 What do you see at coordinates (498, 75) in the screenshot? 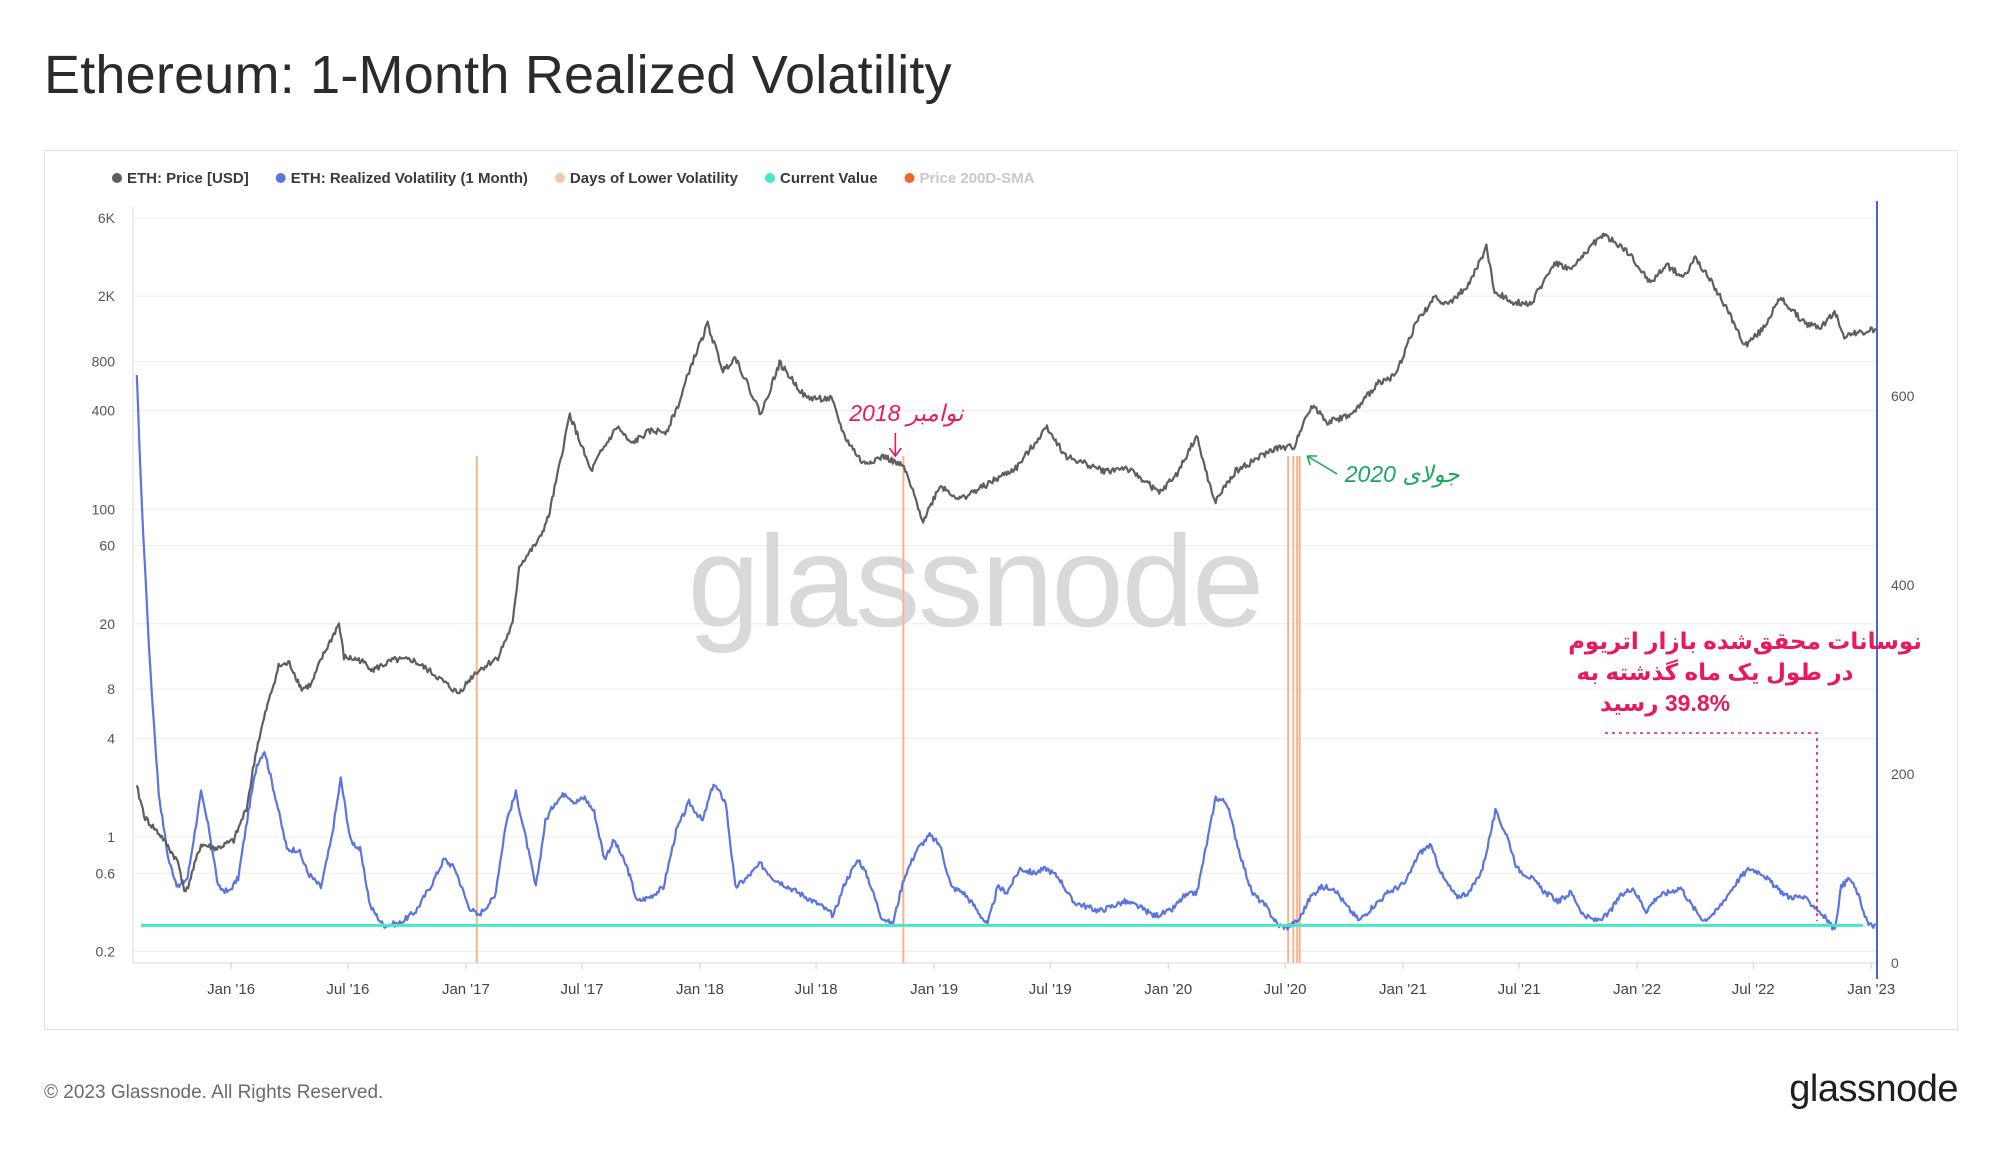
I see `page-title: Ethereum: 1-Month Realized Volatility` at bounding box center [498, 75].